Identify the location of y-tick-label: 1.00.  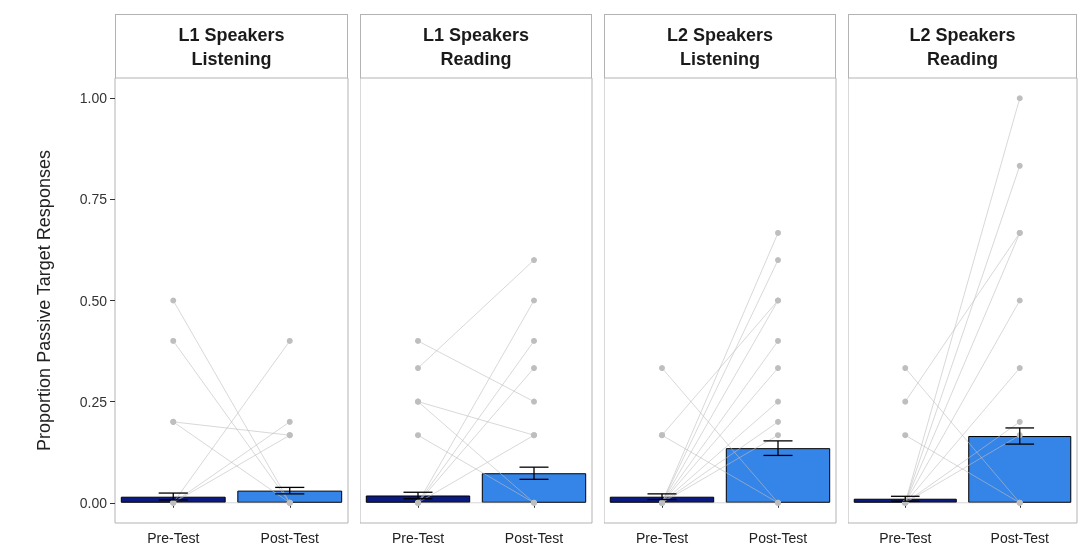
(93, 98).